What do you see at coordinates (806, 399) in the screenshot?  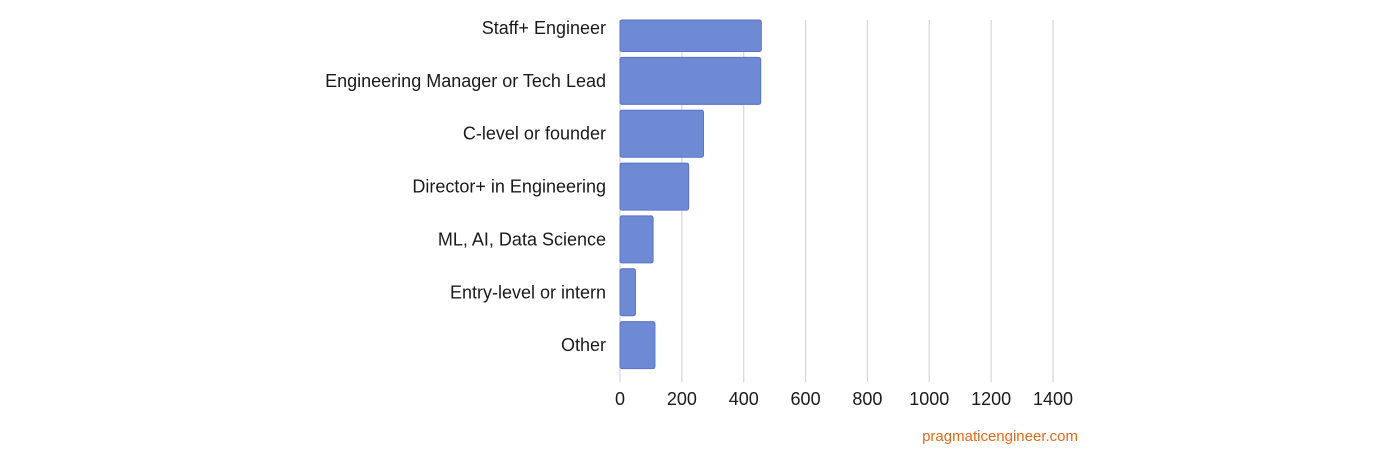 I see `x-tick-label: 600` at bounding box center [806, 399].